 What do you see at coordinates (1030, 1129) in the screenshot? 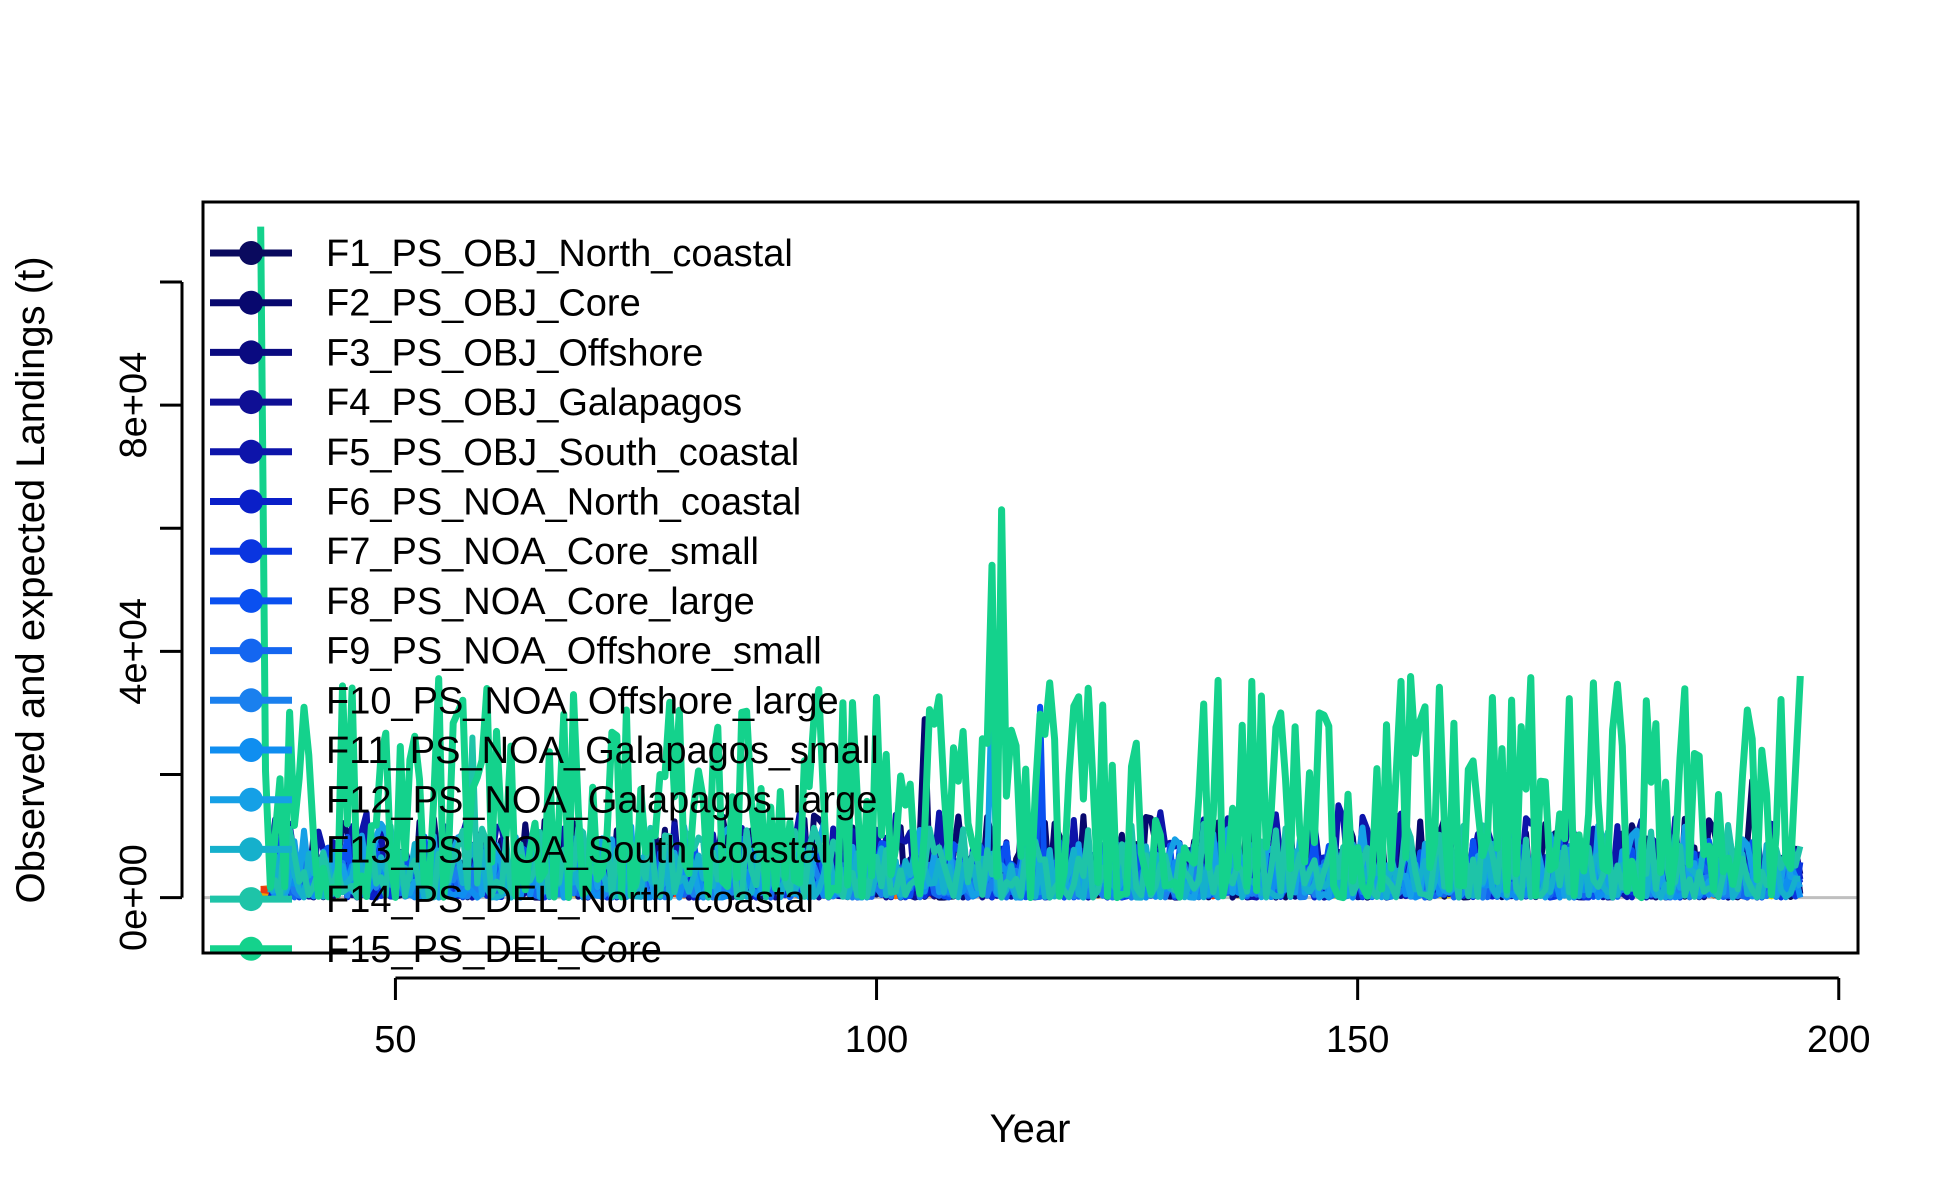
I see `x-axis-title: Year` at bounding box center [1030, 1129].